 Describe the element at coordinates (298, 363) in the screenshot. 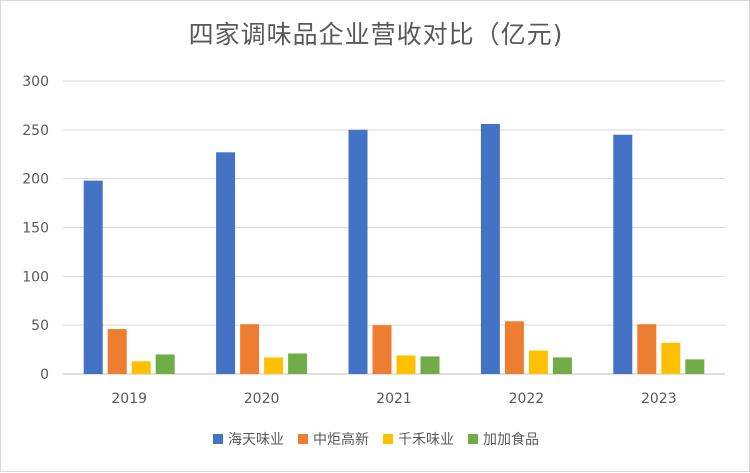

I see `bar-加加食品-2020` at that location.